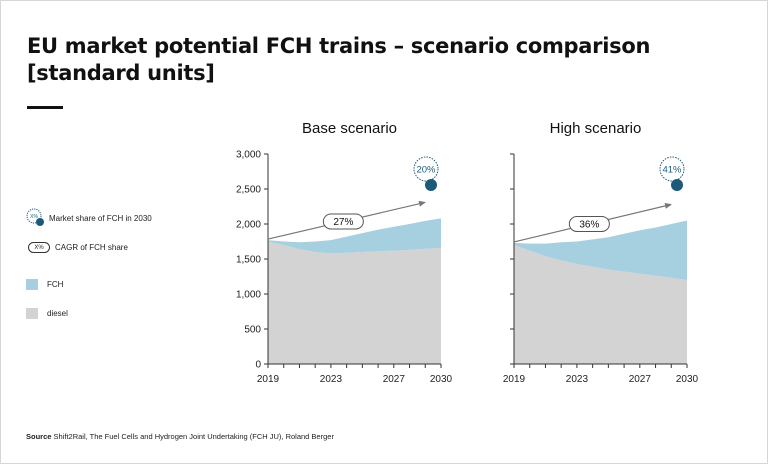 This screenshot has width=768, height=464. I want to click on chart-2-x-tick-label: 2019, so click(514, 379).